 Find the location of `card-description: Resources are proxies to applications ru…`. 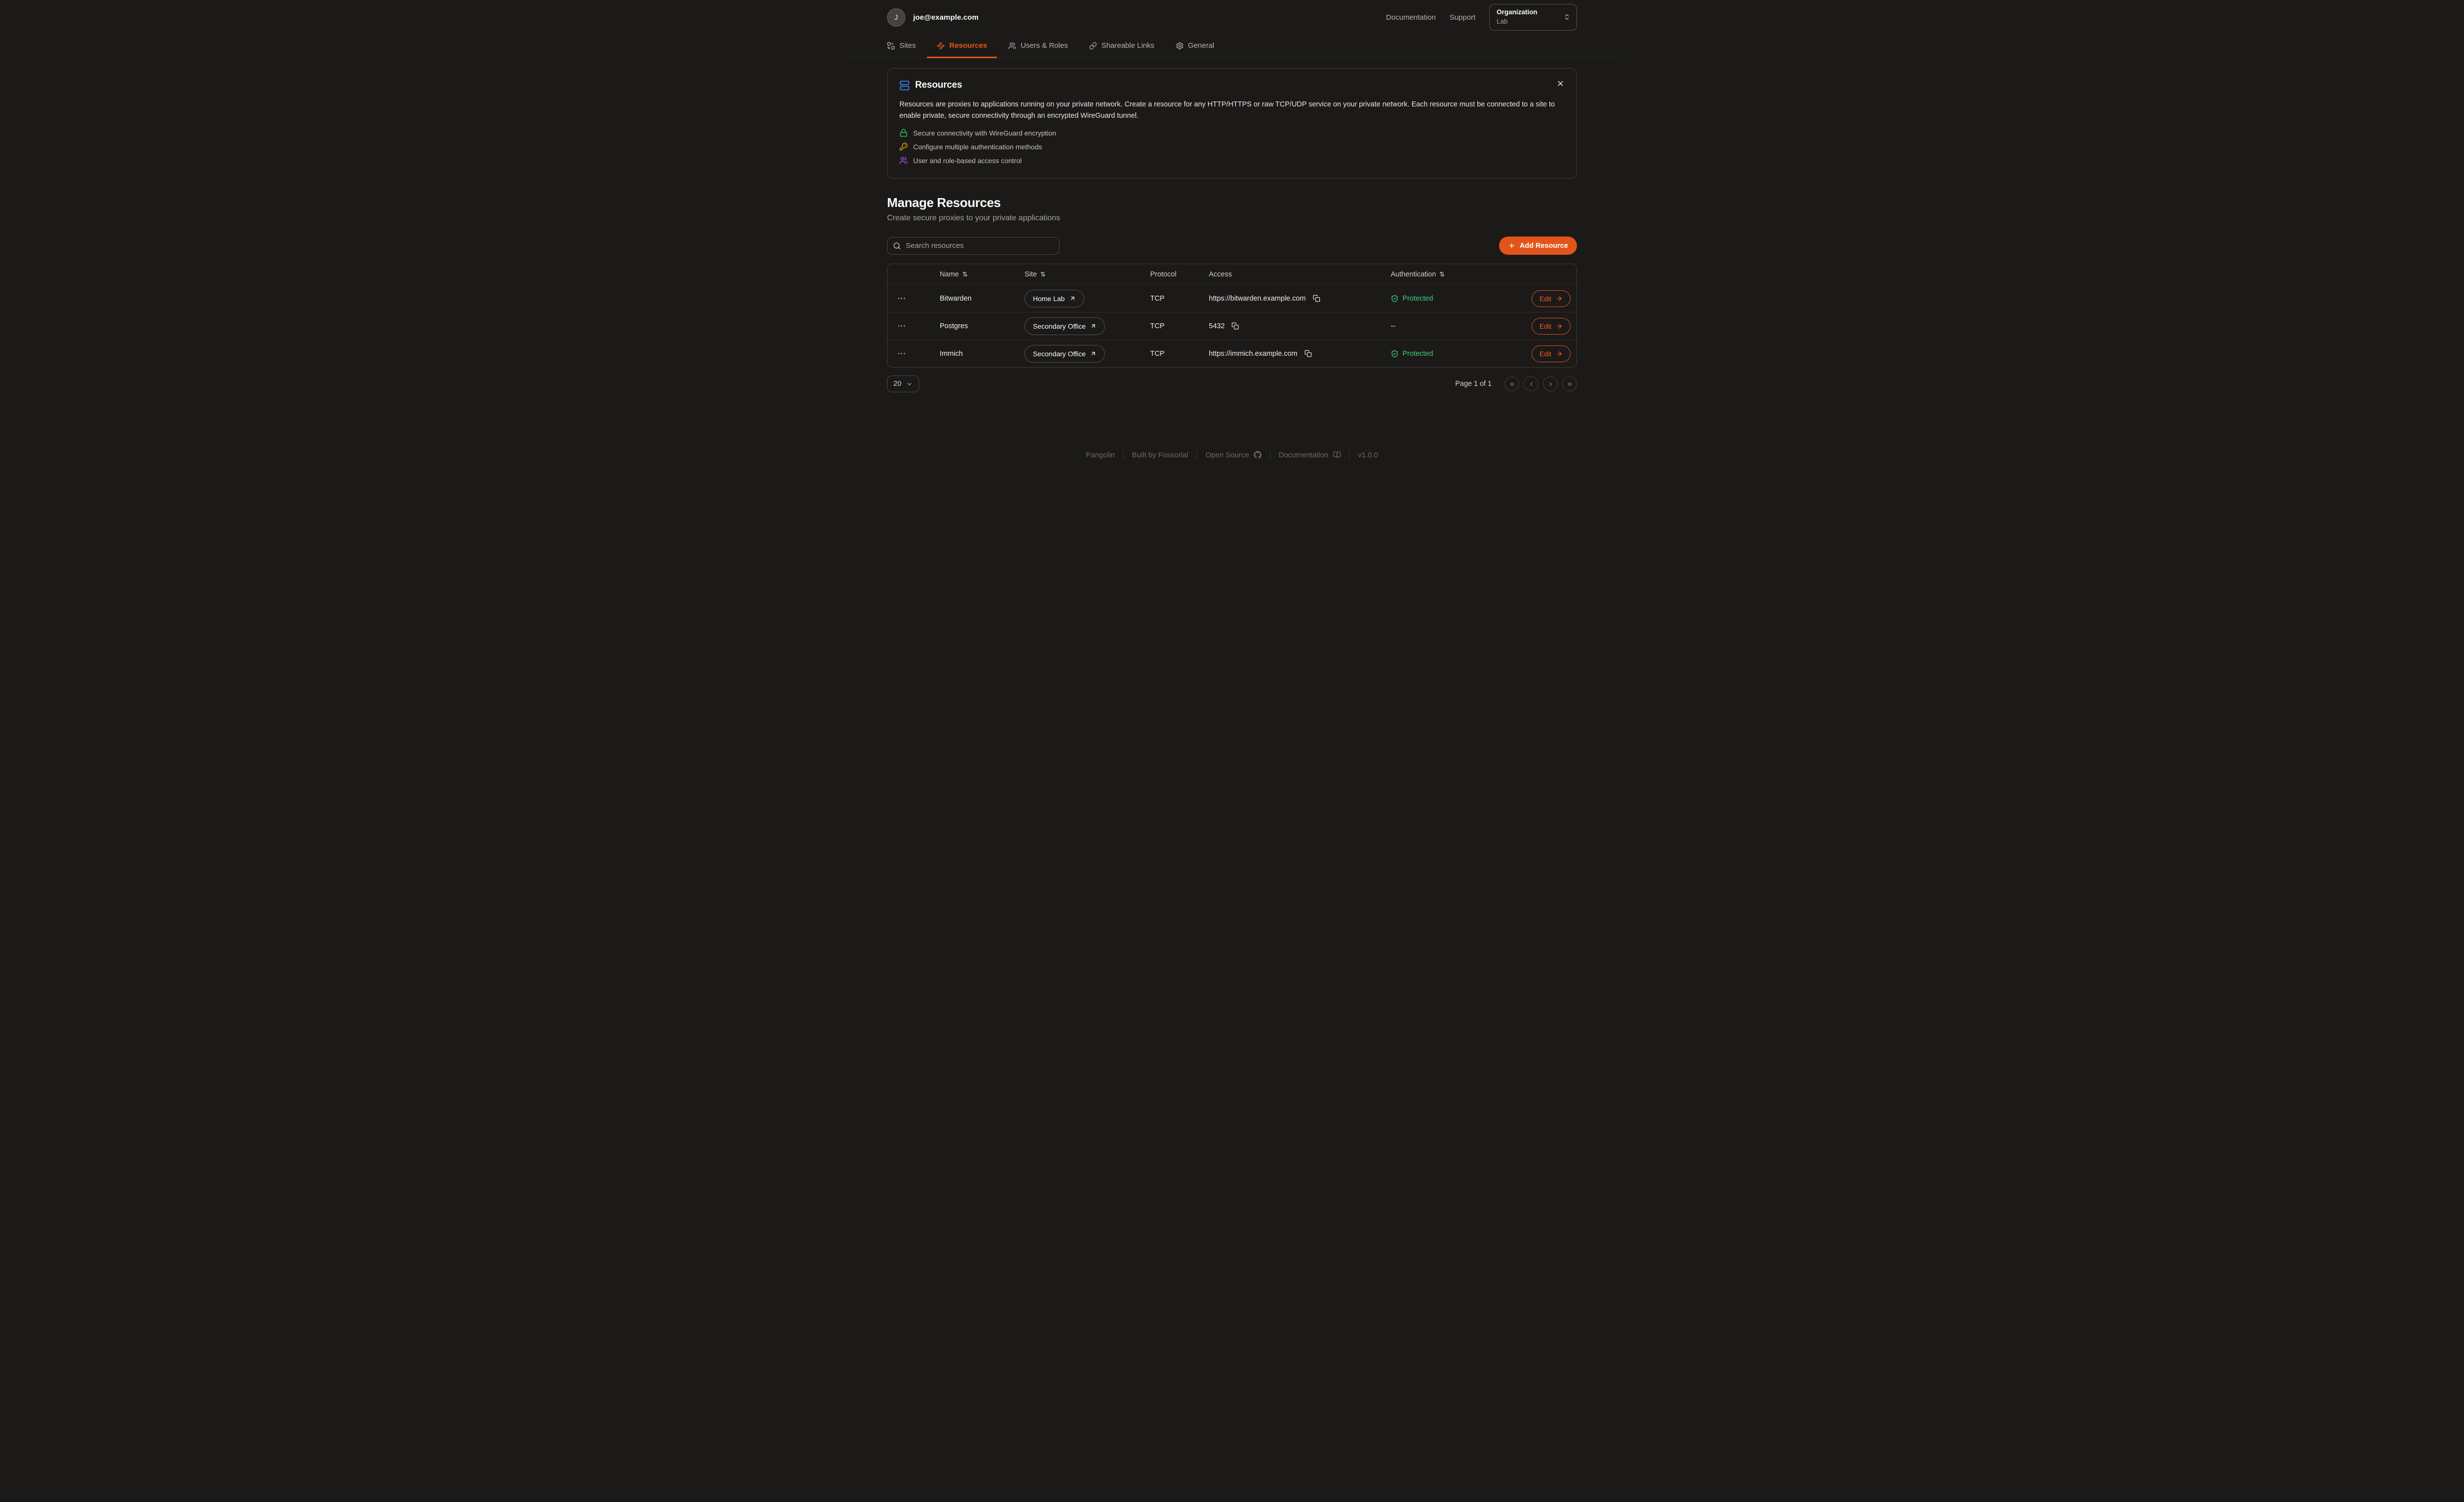

card-description: Resources are proxies to applications ru… is located at coordinates (1227, 110).